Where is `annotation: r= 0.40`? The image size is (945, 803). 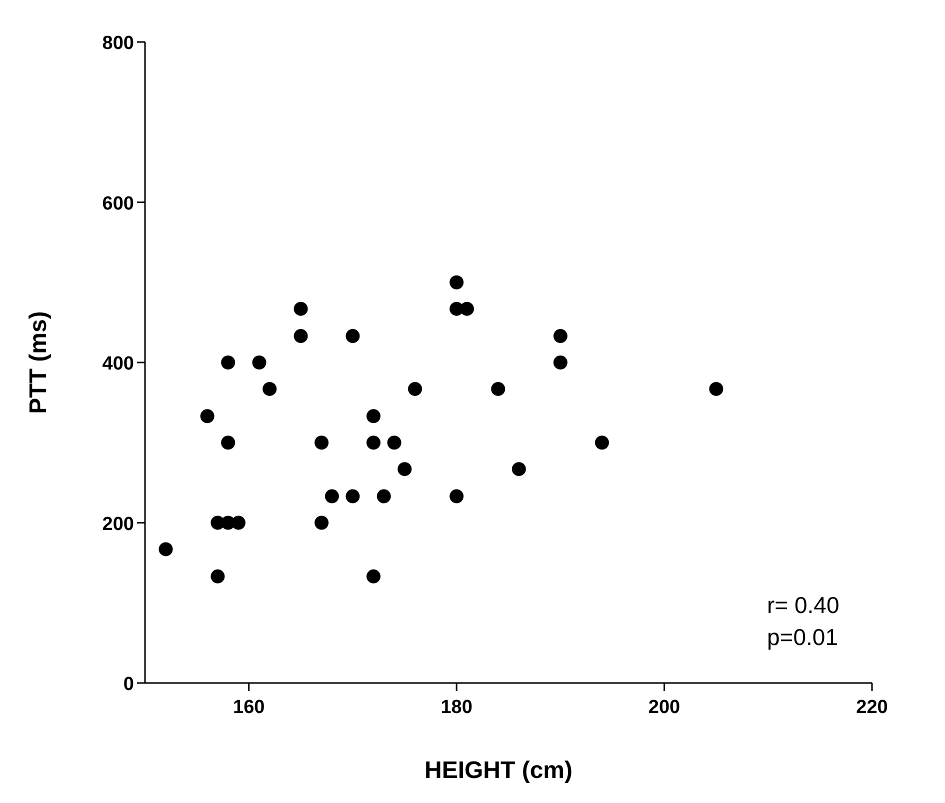 annotation: r= 0.40 is located at coordinates (803, 605).